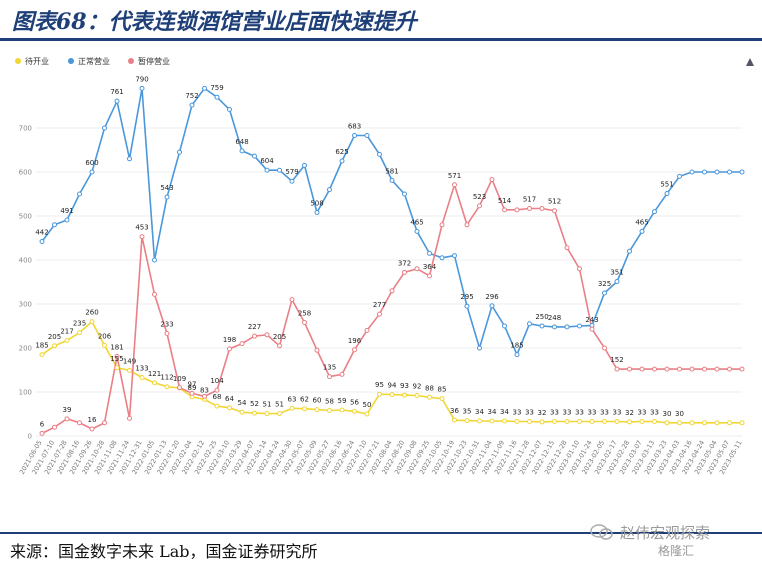 The width and height of the screenshot is (762, 566). What do you see at coordinates (66, 332) in the screenshot?
I see `data-label-pending: 217` at bounding box center [66, 332].